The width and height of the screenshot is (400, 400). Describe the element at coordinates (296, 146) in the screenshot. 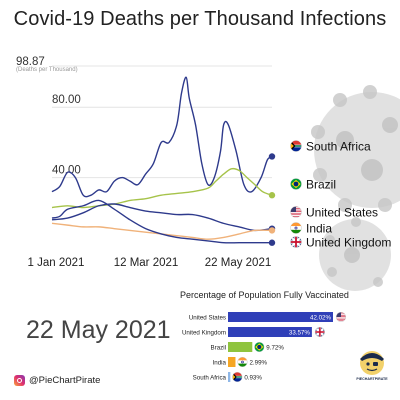

I see `flag-south-africa-icon` at that location.